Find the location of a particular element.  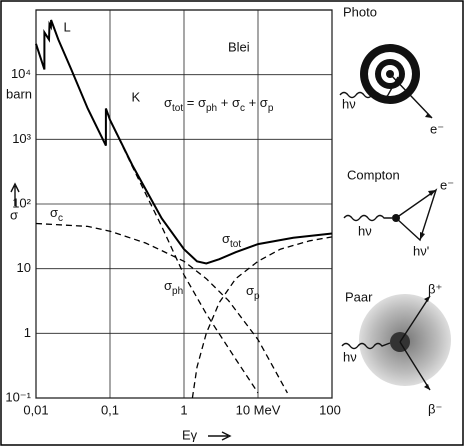

x-tick-label: 0,01 is located at coordinates (35, 409).